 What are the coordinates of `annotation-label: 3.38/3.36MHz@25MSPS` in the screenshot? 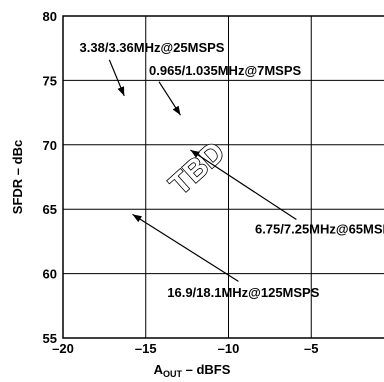 It's located at (152, 47).